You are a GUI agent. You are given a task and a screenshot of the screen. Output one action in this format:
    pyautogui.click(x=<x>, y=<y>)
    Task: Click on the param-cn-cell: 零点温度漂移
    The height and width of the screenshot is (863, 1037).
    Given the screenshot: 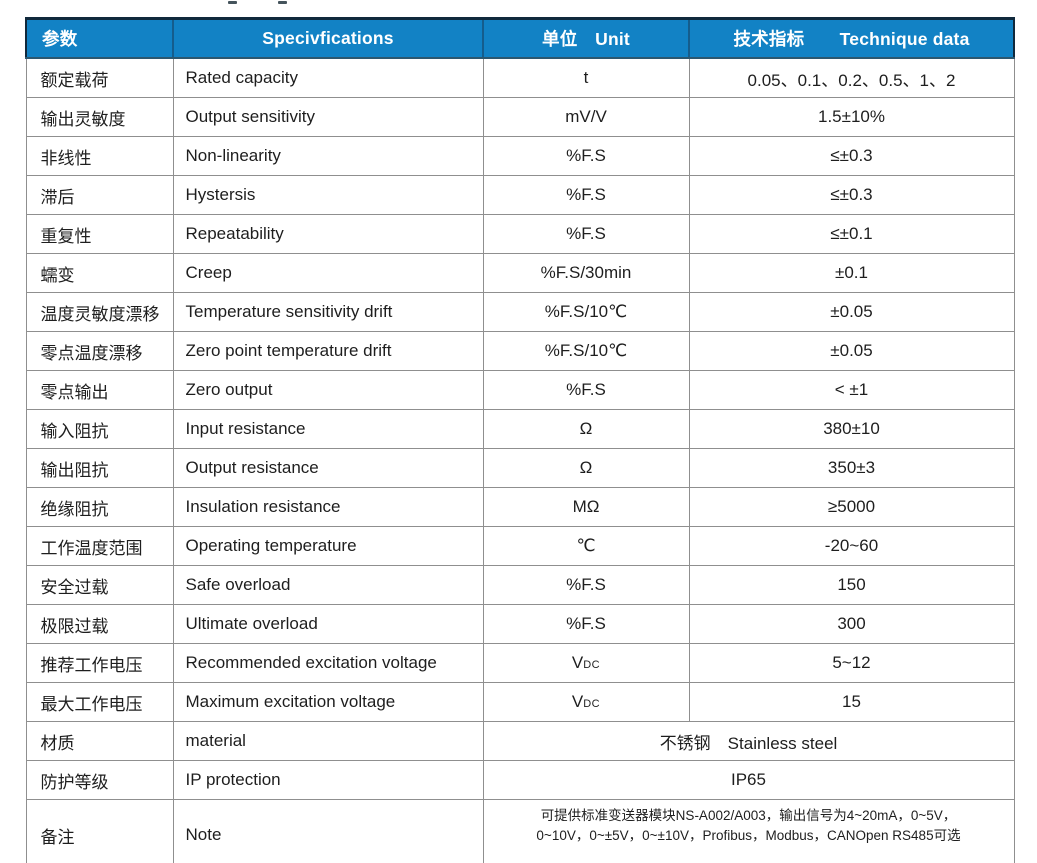 What is the action you would take?
    pyautogui.click(x=99, y=351)
    